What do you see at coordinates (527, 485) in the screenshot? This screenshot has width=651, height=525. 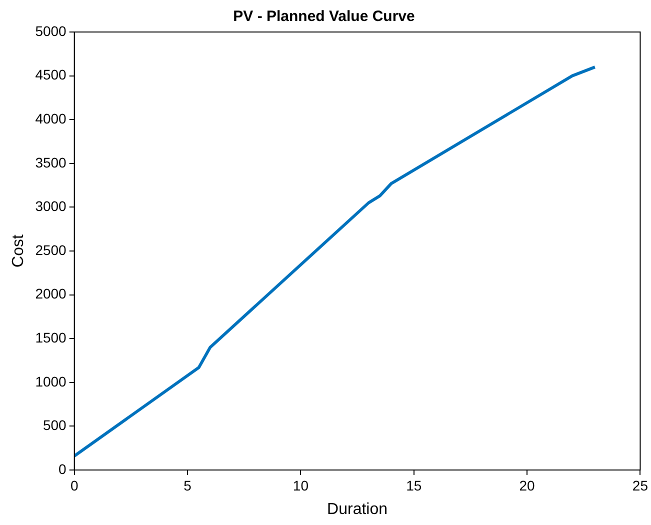 I see `x-tick-label: 20` at bounding box center [527, 485].